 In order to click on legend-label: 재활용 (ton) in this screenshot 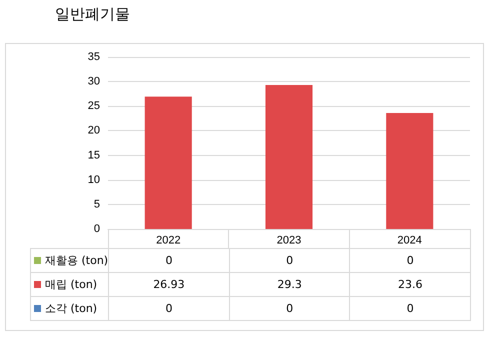, I will do `click(76, 260)`.